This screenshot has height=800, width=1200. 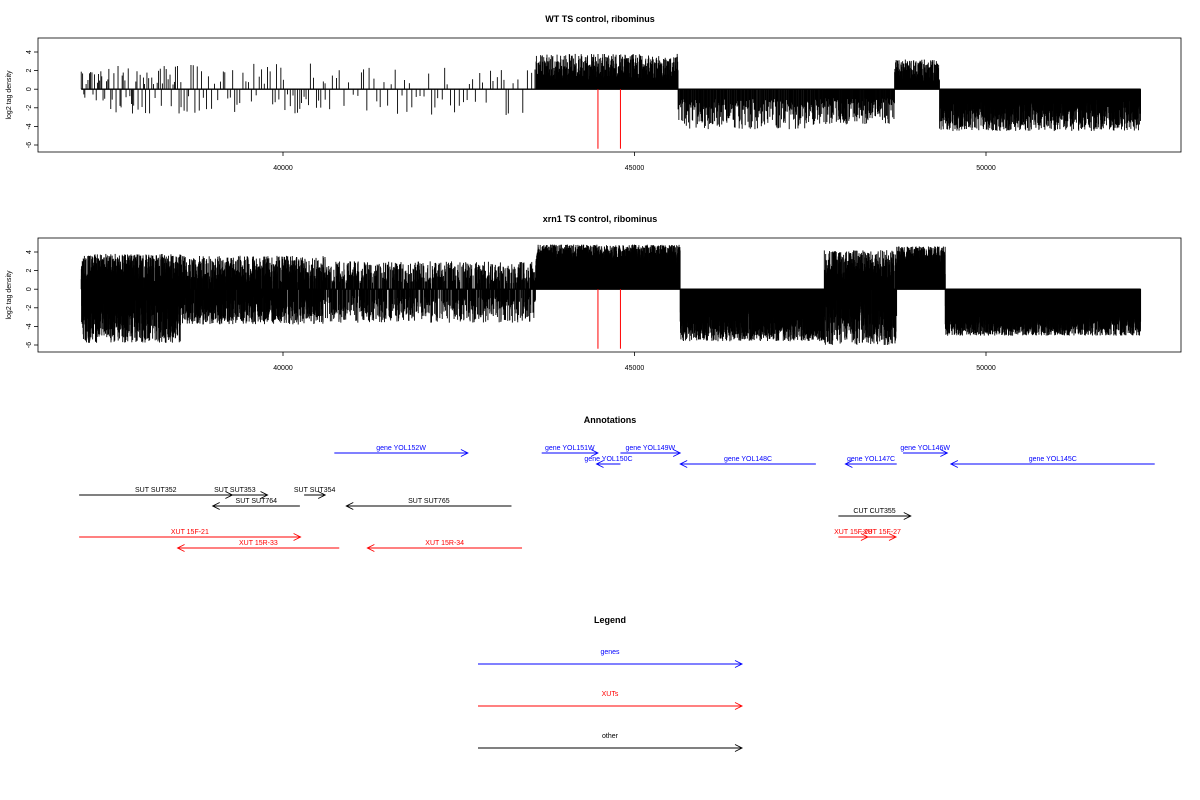 What do you see at coordinates (600, 219) in the screenshot?
I see `chart-title: xrn1 TS control, ribominus` at bounding box center [600, 219].